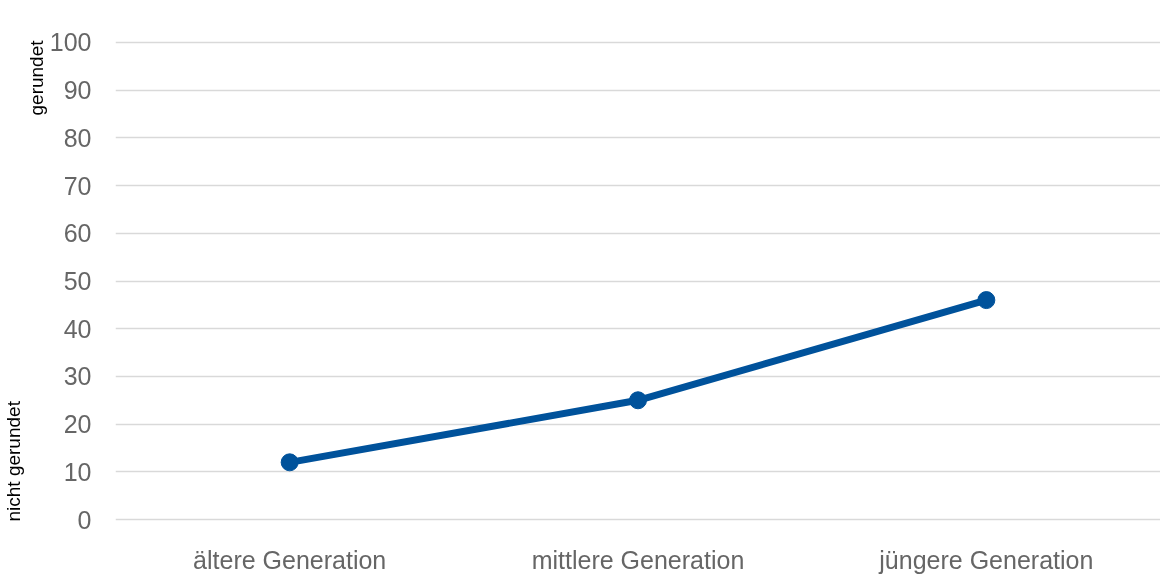 This screenshot has width=1160, height=581. I want to click on y-tick-label: 80, so click(77, 137).